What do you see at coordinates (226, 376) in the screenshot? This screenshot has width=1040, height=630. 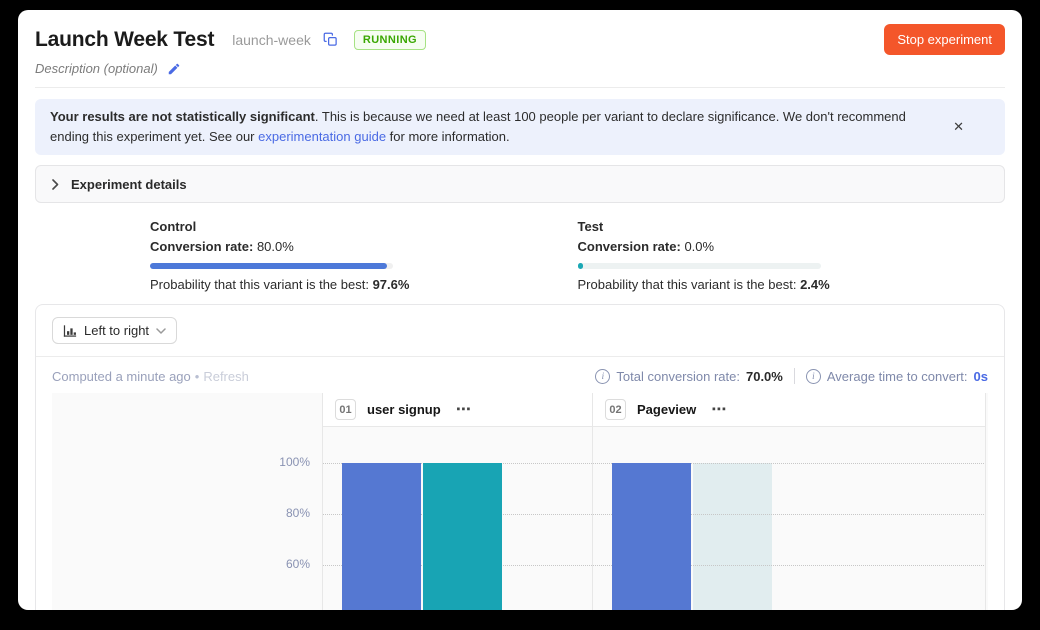 I see `refresh-button: Refresh` at bounding box center [226, 376].